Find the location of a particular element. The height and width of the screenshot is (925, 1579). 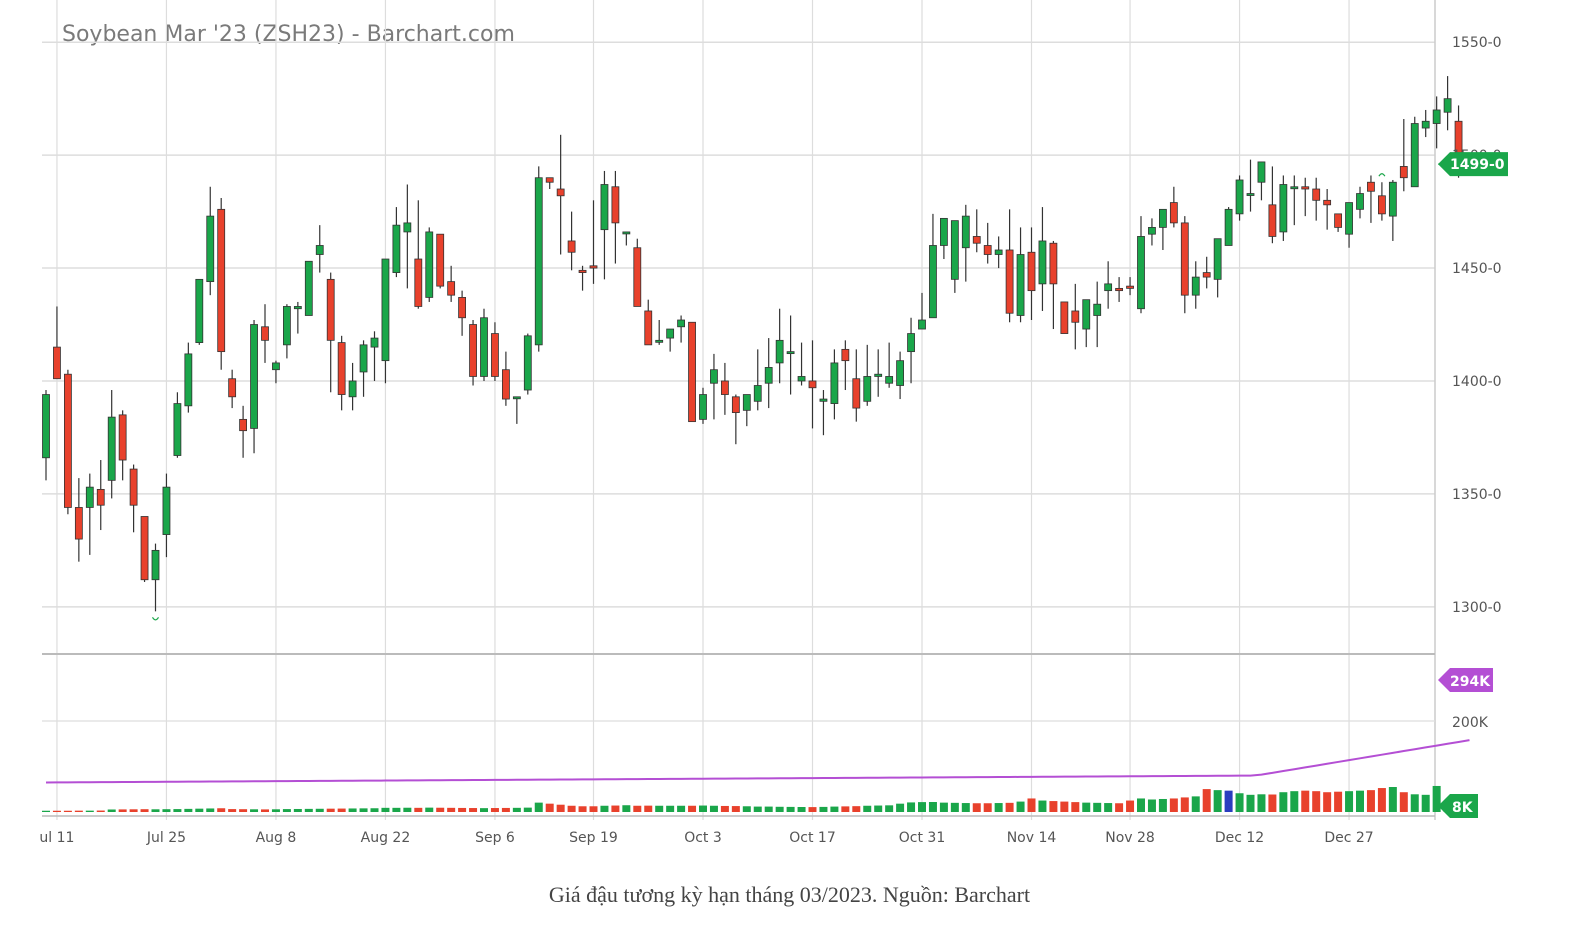

open-interest-line is located at coordinates (757, 761).